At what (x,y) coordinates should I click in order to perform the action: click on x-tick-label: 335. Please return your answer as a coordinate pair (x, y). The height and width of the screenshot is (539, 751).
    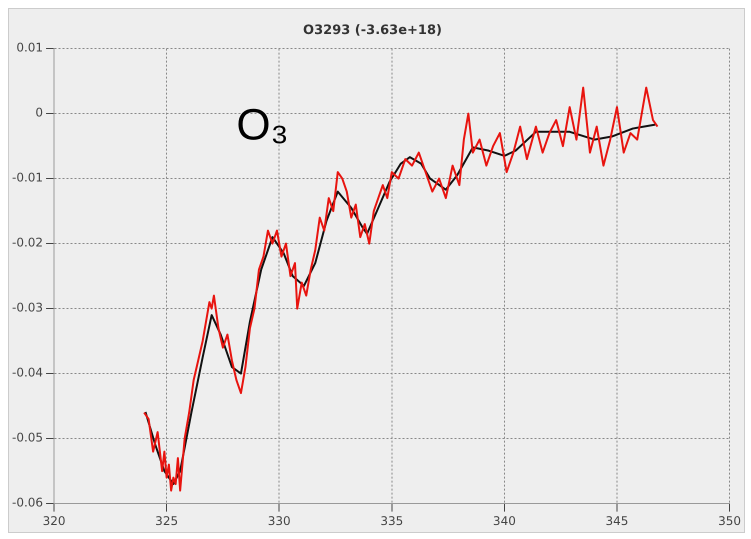
    Looking at the image, I should click on (392, 521).